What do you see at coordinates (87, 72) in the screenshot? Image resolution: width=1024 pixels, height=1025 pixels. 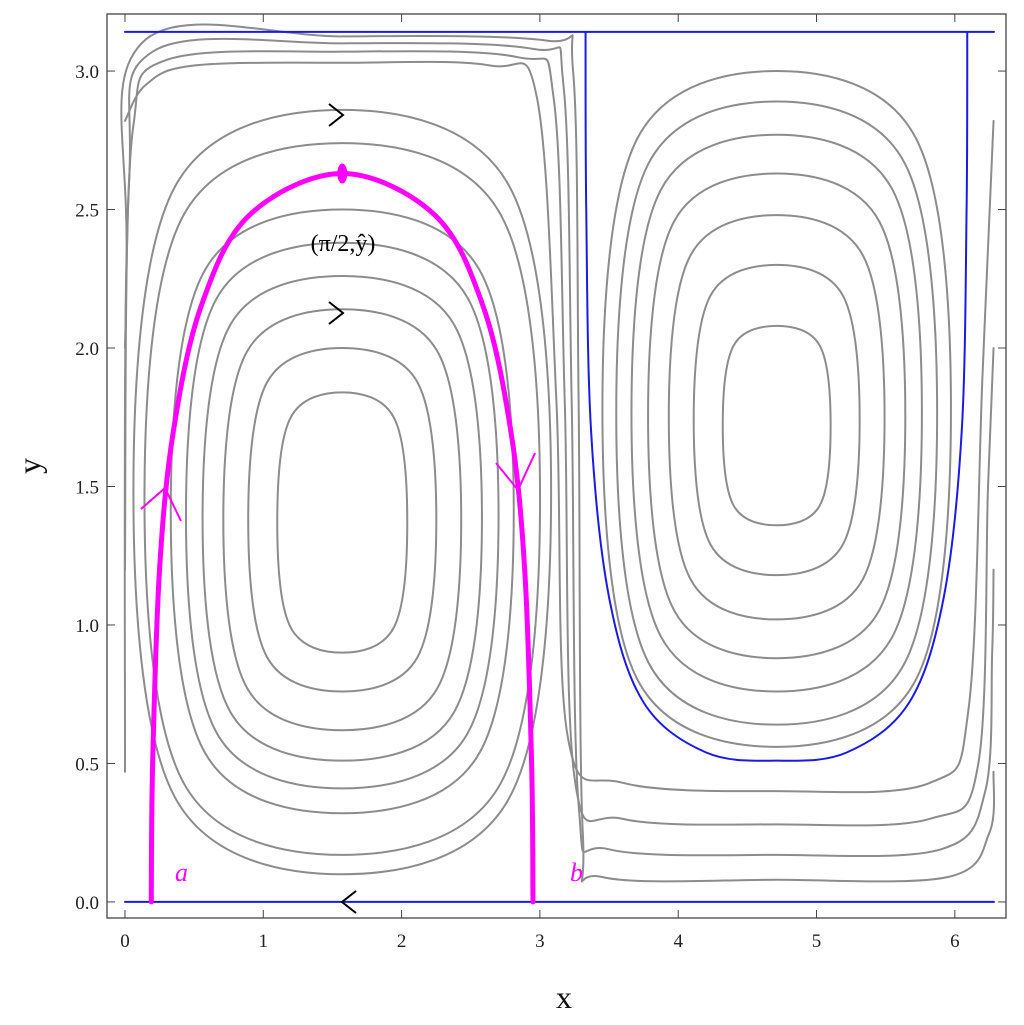 I see `y-tick-label: 3.0` at bounding box center [87, 72].